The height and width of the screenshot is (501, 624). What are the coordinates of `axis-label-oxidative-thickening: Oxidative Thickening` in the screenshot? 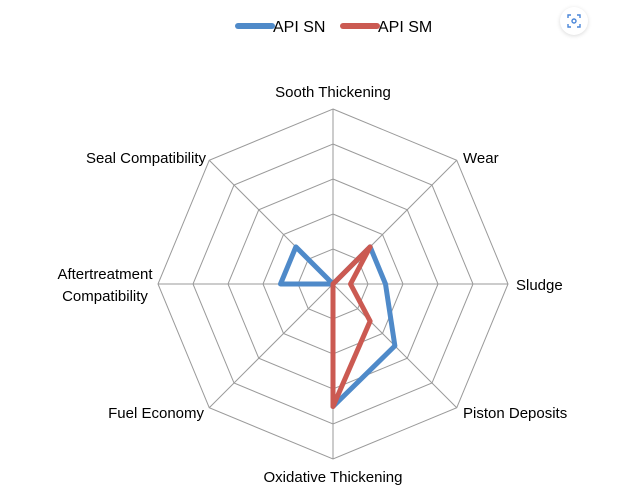 It's located at (333, 477).